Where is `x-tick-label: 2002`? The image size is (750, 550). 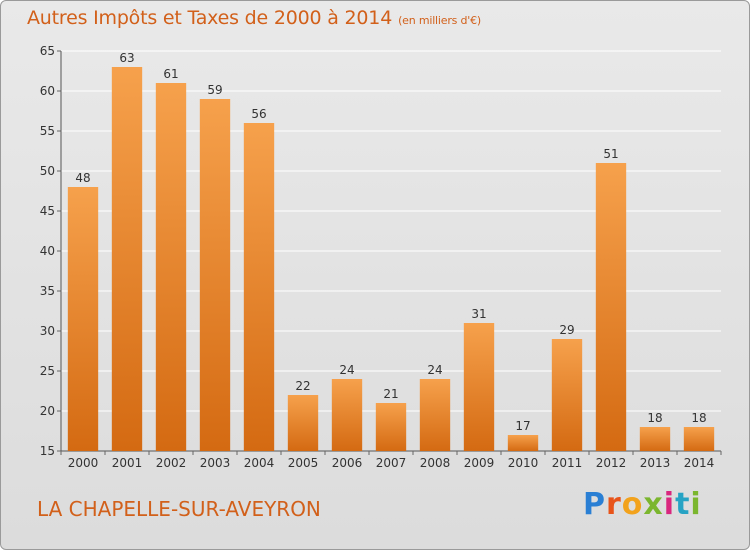
x-tick-label: 2002 is located at coordinates (171, 463).